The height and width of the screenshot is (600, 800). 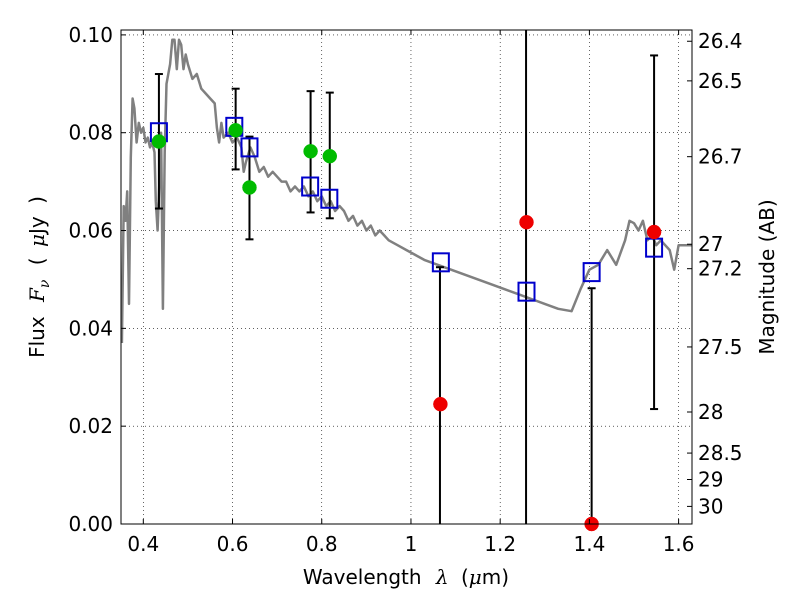 What do you see at coordinates (411, 544) in the screenshot?
I see `x-tick-label: 1` at bounding box center [411, 544].